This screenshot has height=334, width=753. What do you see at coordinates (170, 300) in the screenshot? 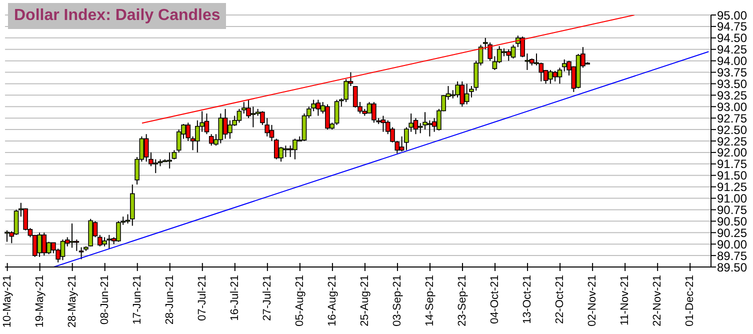
I see `x-tick-label: 28-Jun-21` at bounding box center [170, 300].